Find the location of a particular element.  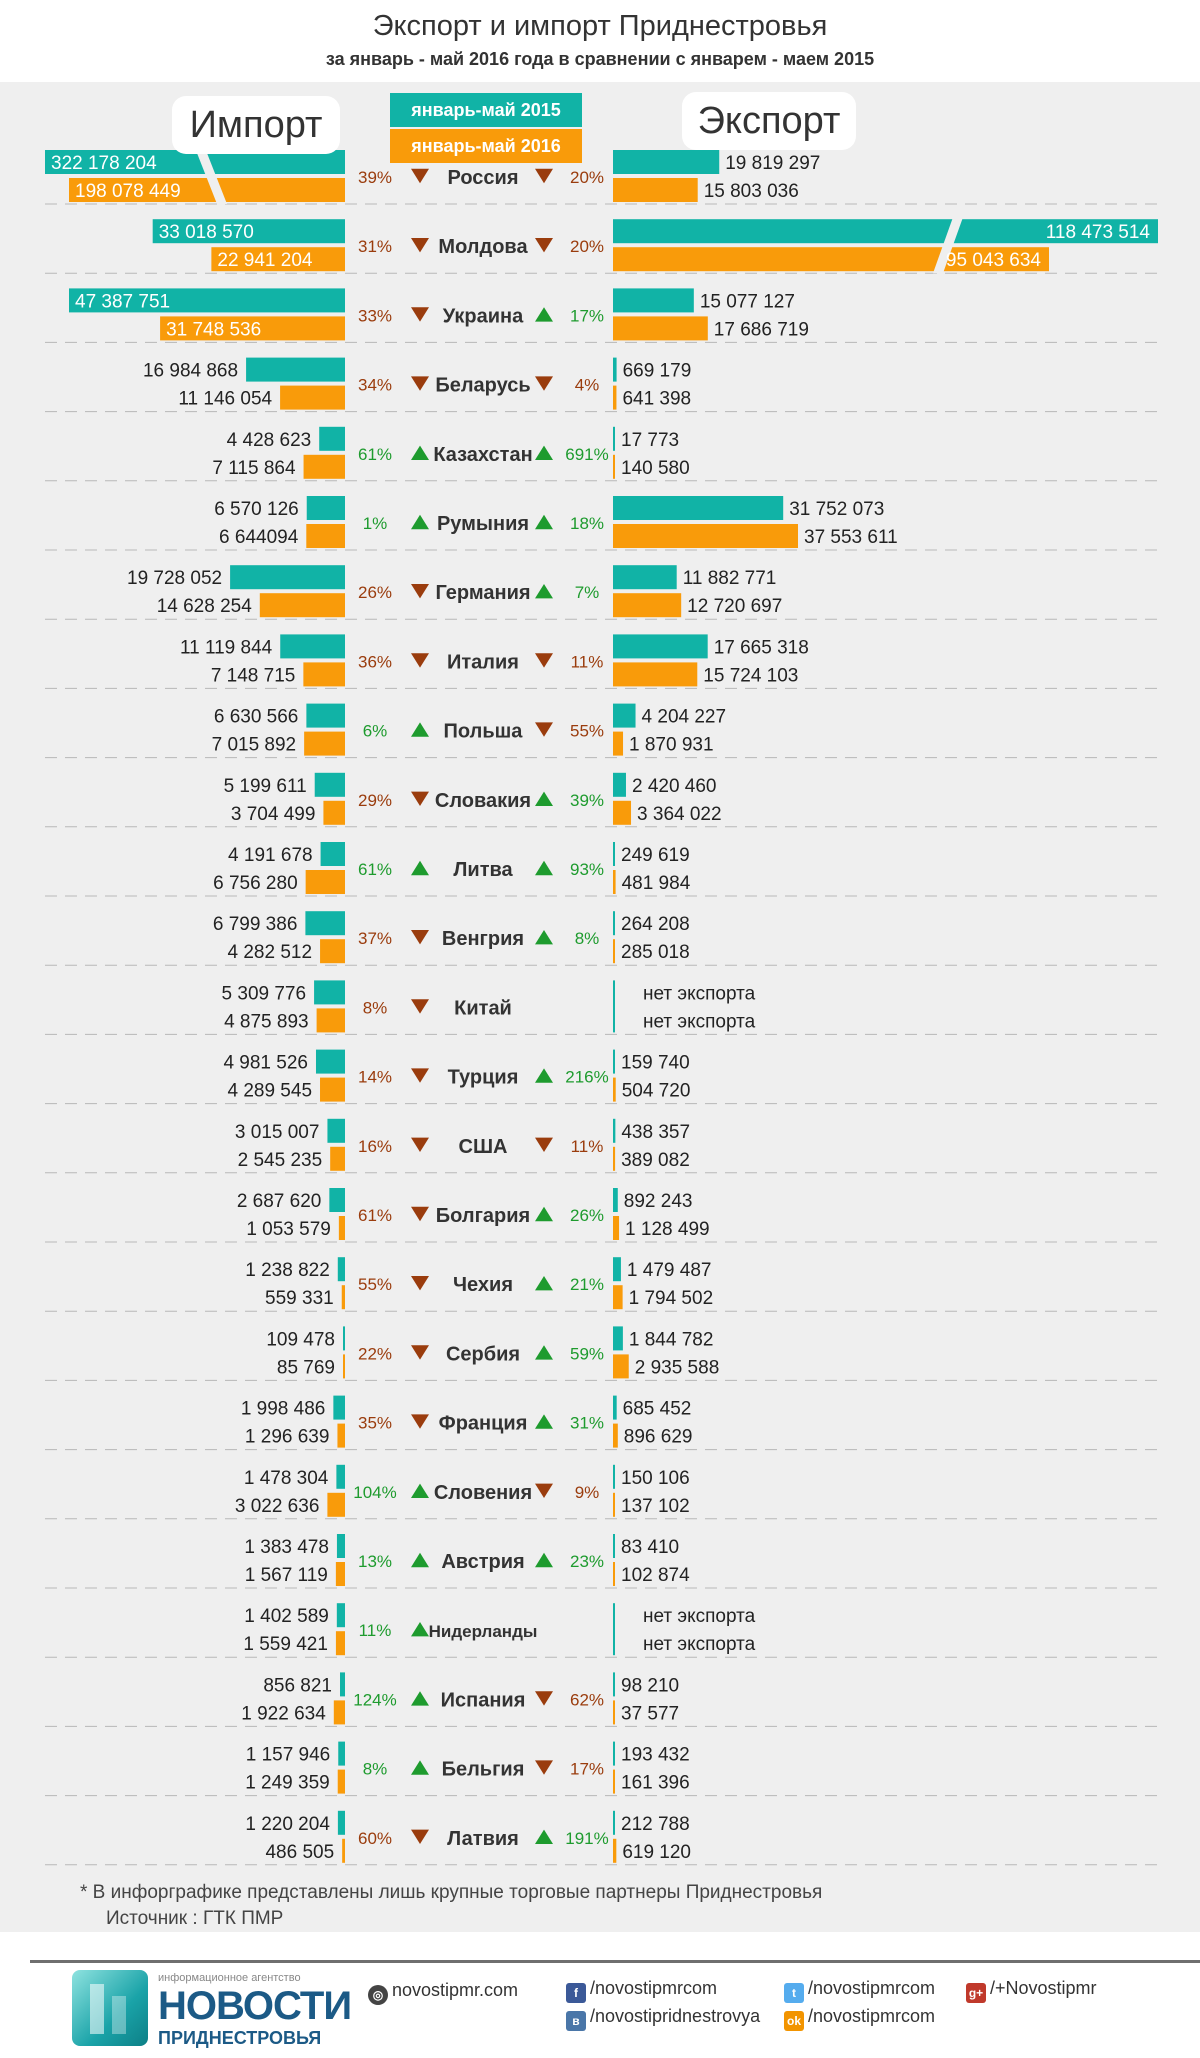

export-value-2016: 619 120 is located at coordinates (656, 1852).